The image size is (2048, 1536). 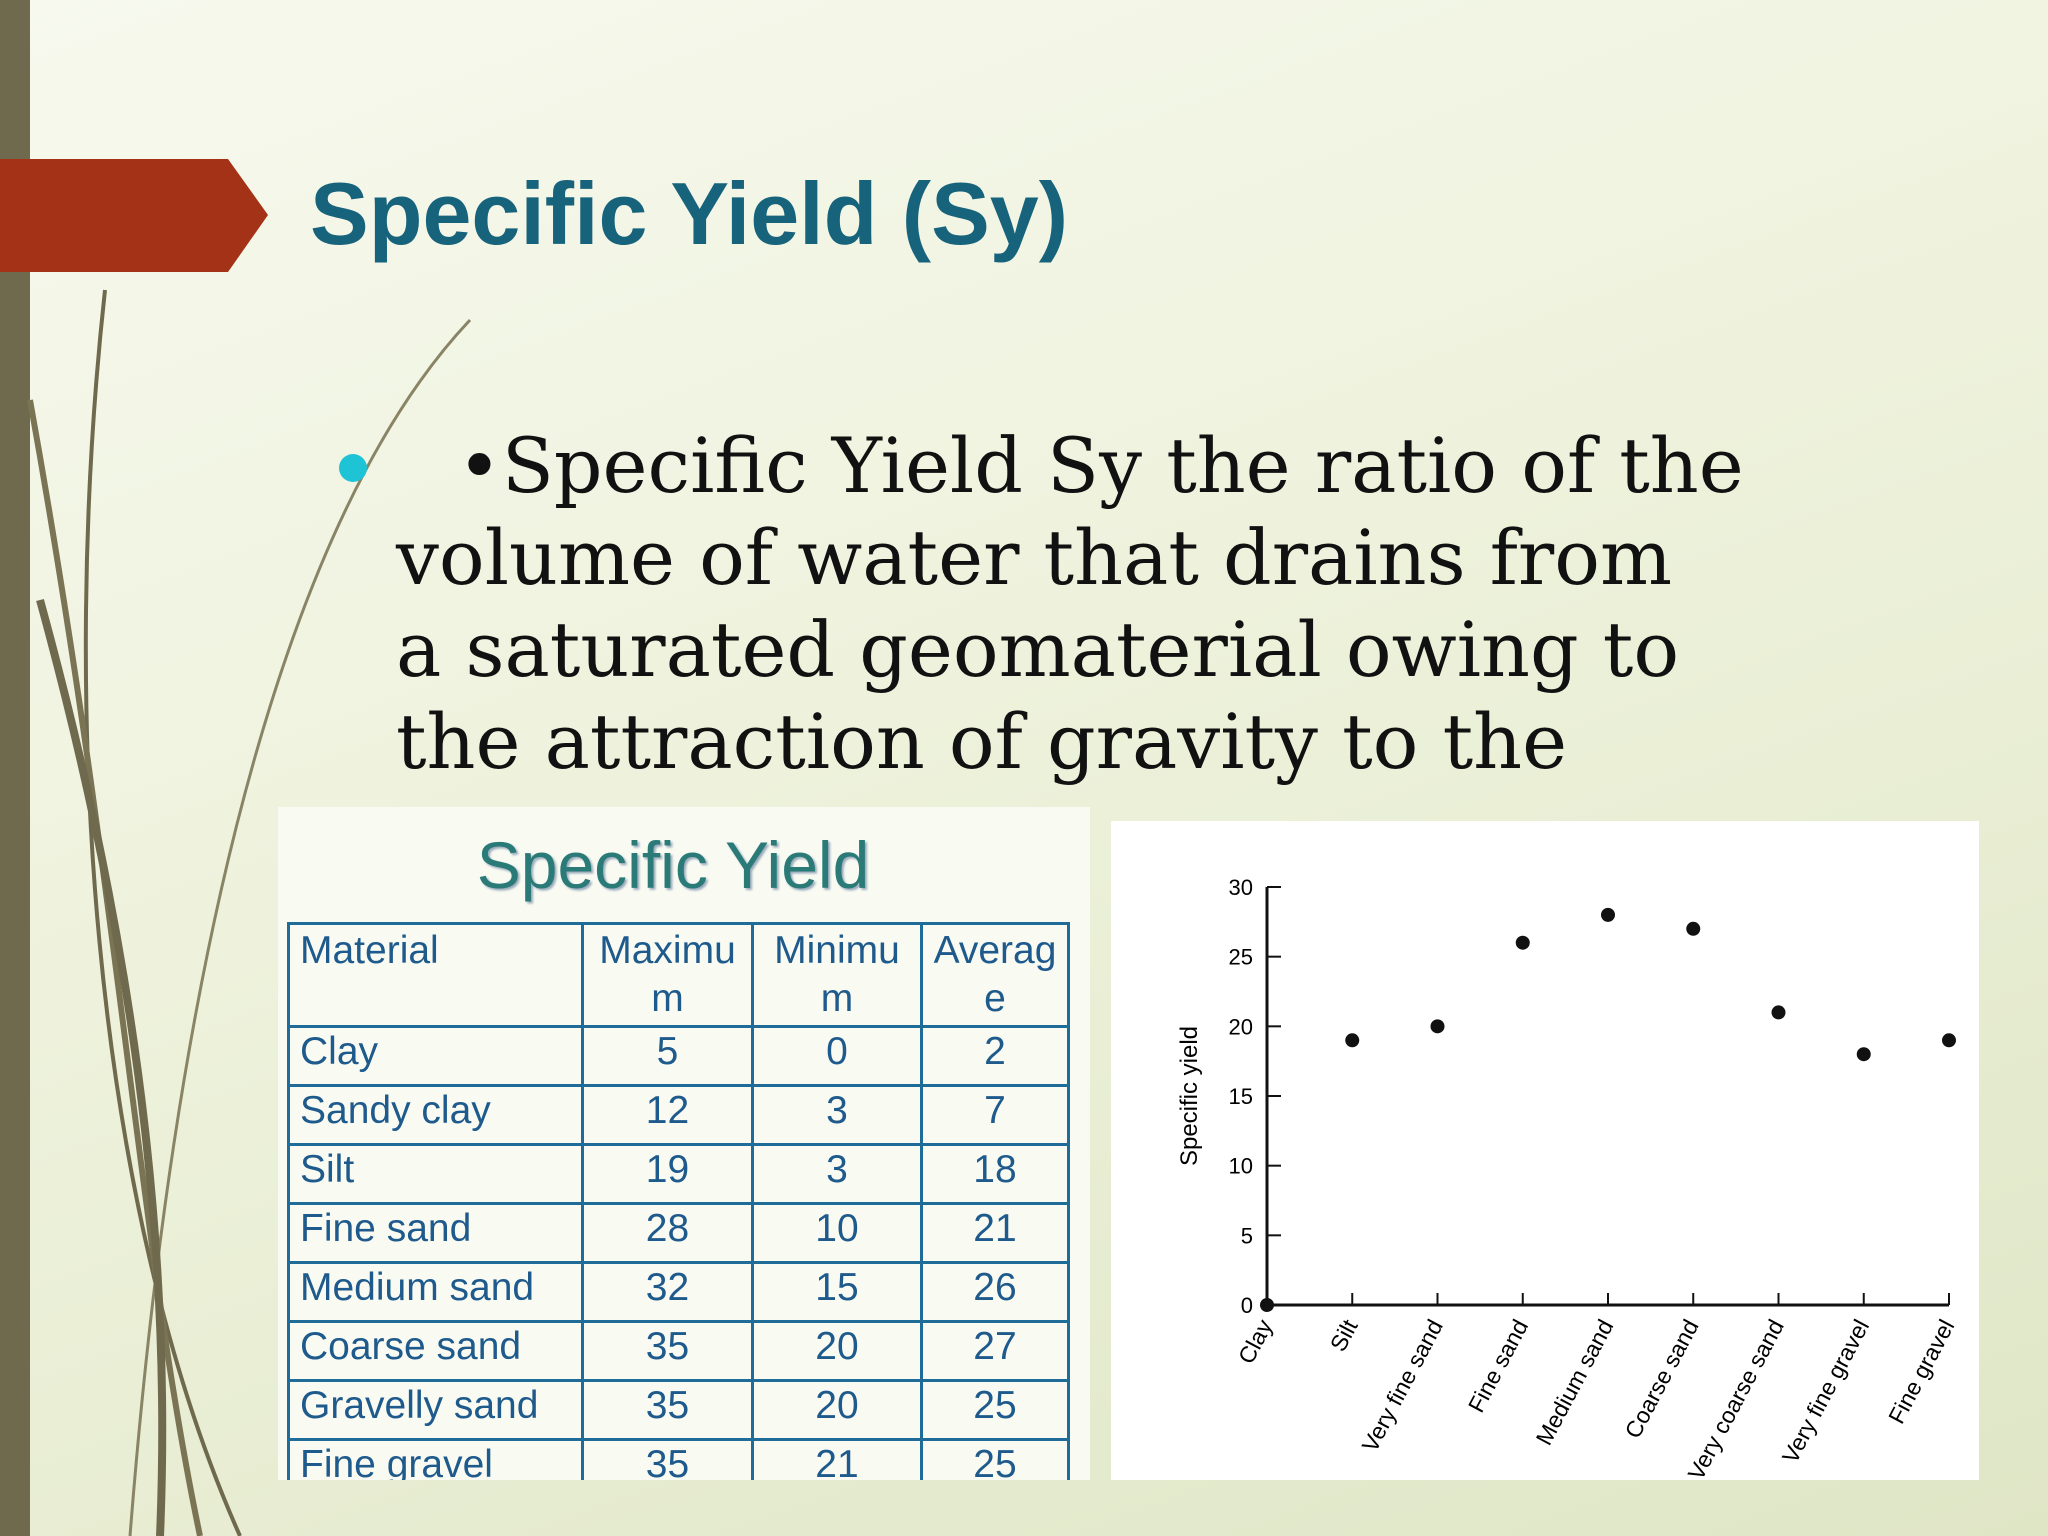 I want to click on y-axis-label: Specific yield, so click(x=1189, y=1096).